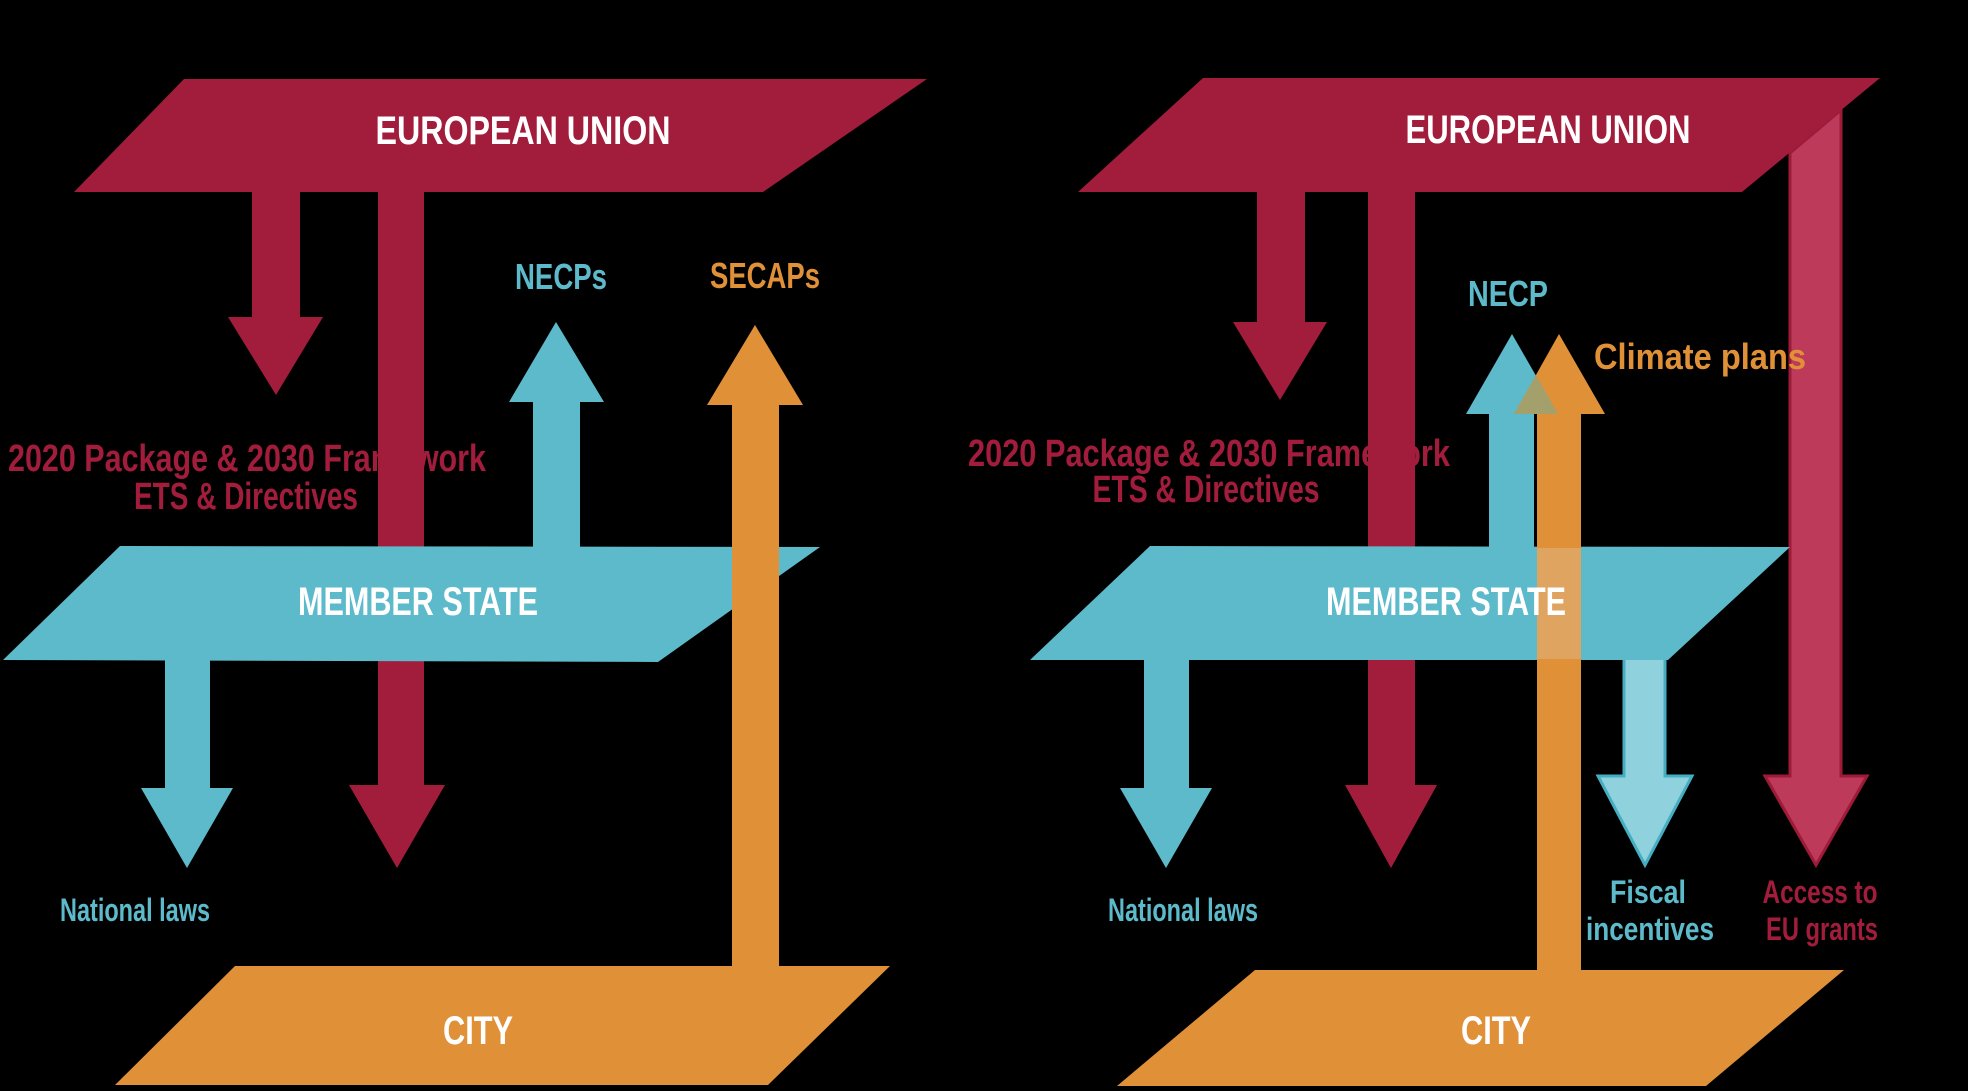 The height and width of the screenshot is (1091, 1968). What do you see at coordinates (1648, 892) in the screenshot?
I see `fiscal-incentives-label-line1: Fiscal` at bounding box center [1648, 892].